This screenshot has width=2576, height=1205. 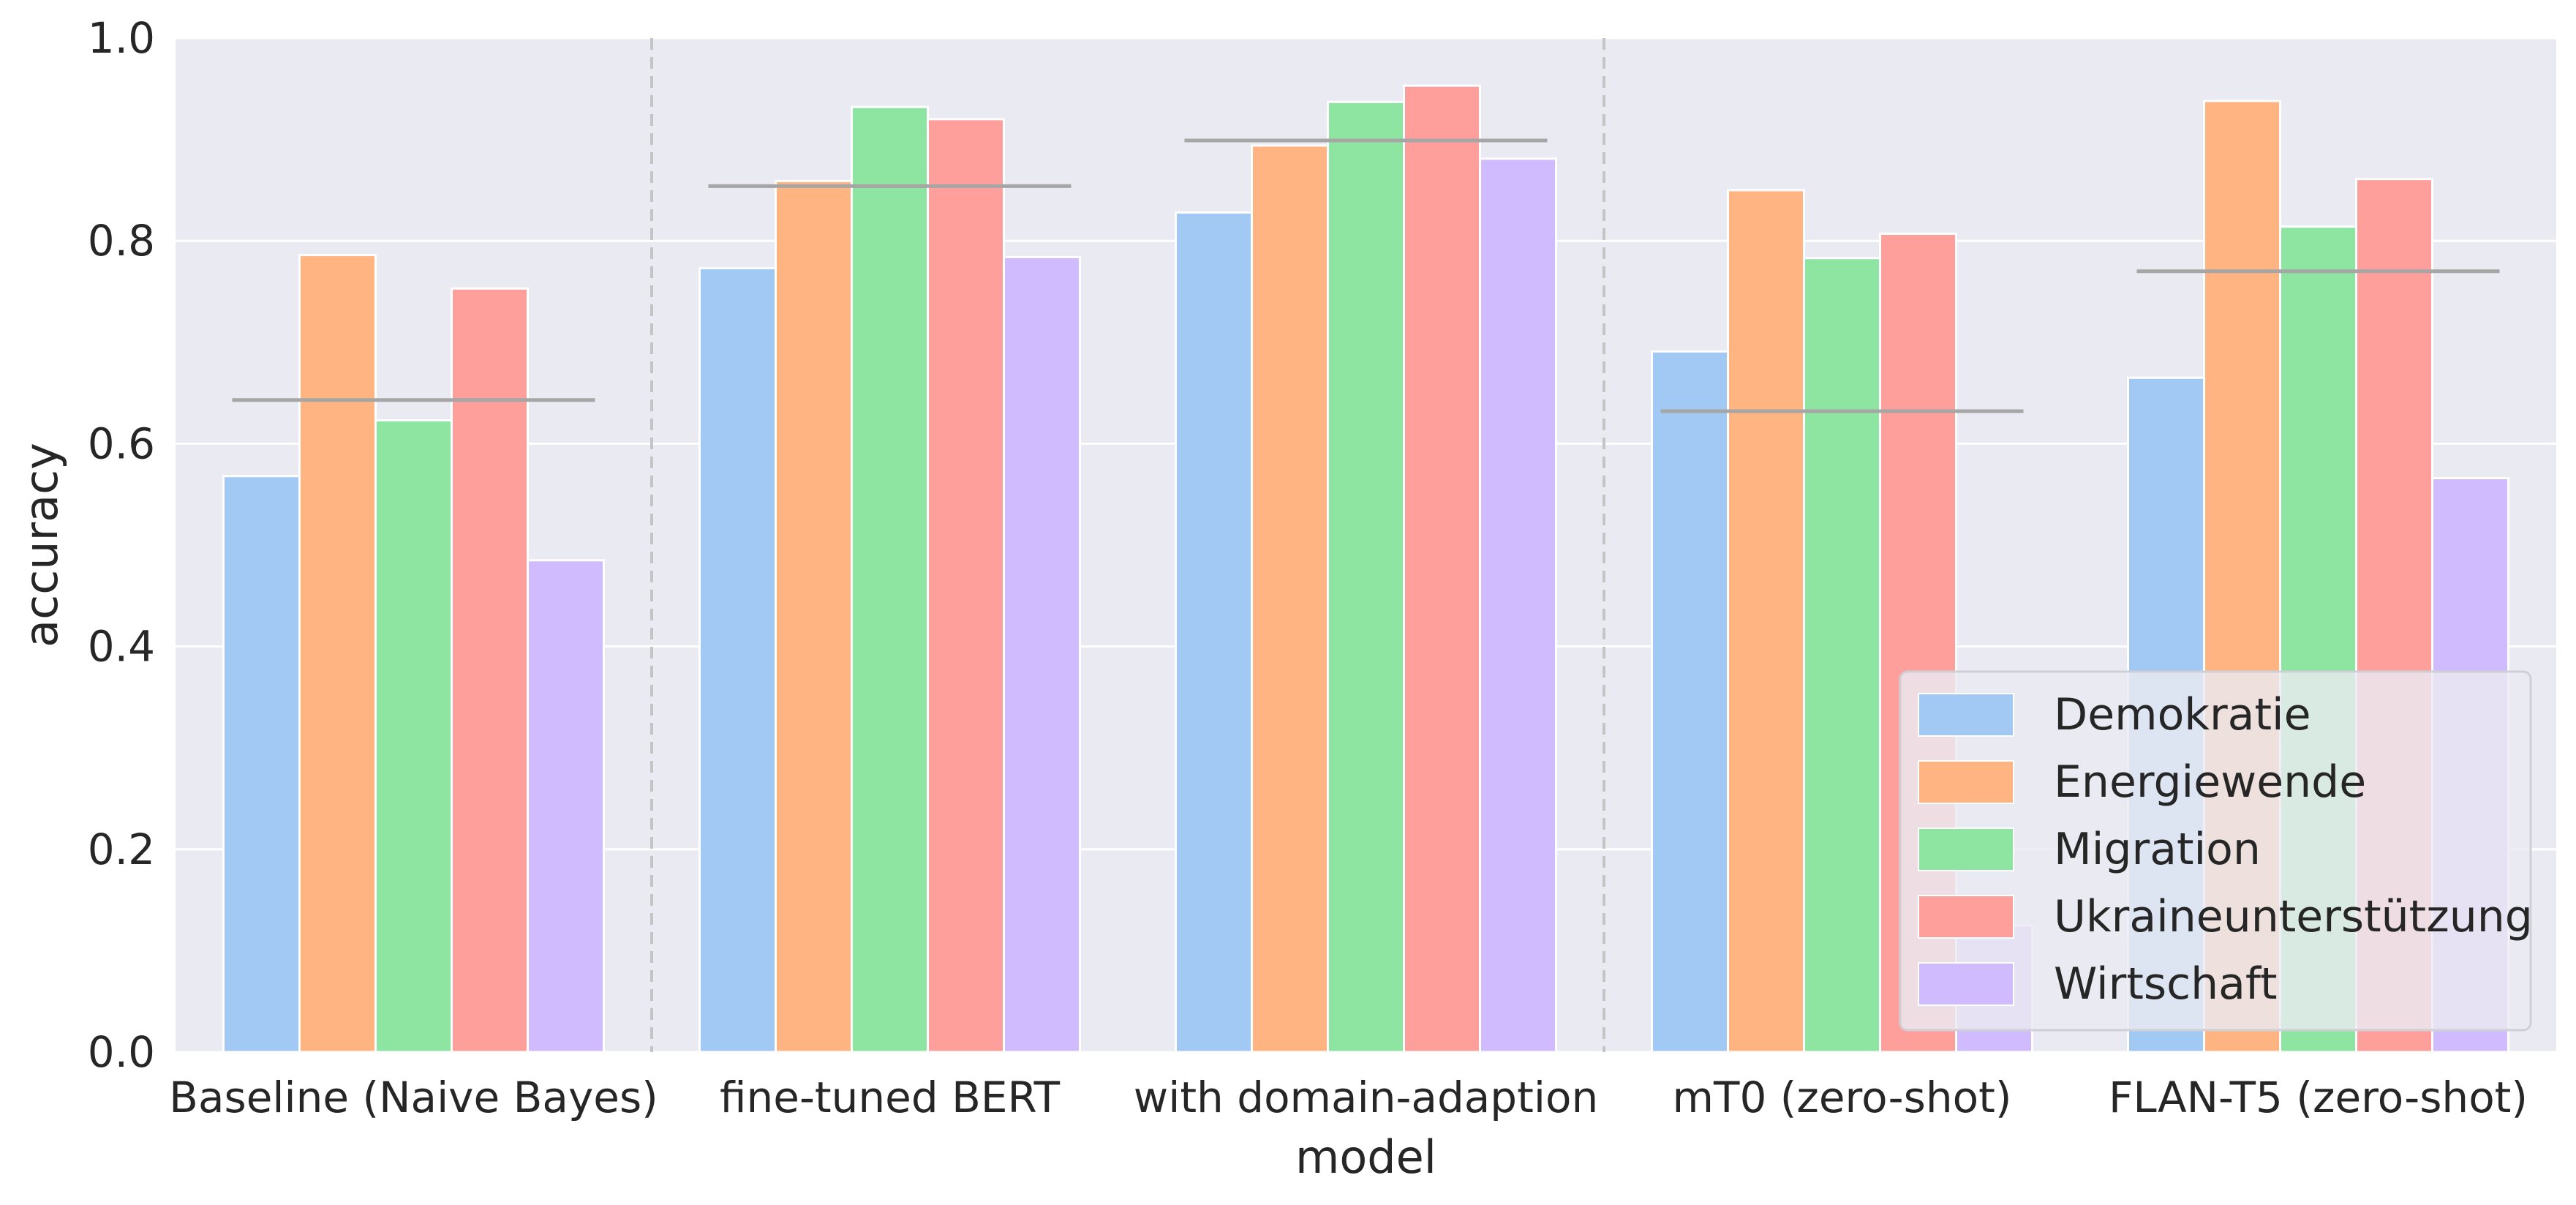 What do you see at coordinates (2318, 1097) in the screenshot?
I see `x-tick-label: FLAN-T5 (zero-shot)` at bounding box center [2318, 1097].